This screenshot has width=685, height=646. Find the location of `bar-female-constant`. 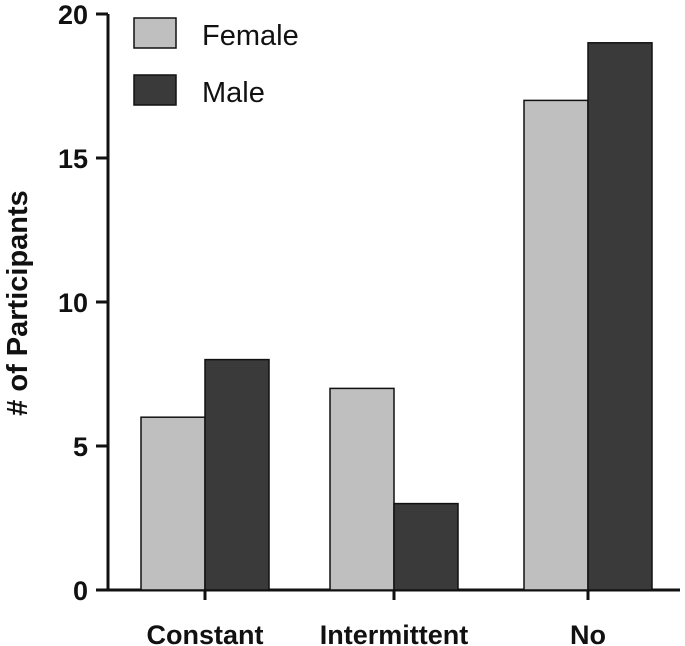

bar-female-constant is located at coordinates (173, 503).